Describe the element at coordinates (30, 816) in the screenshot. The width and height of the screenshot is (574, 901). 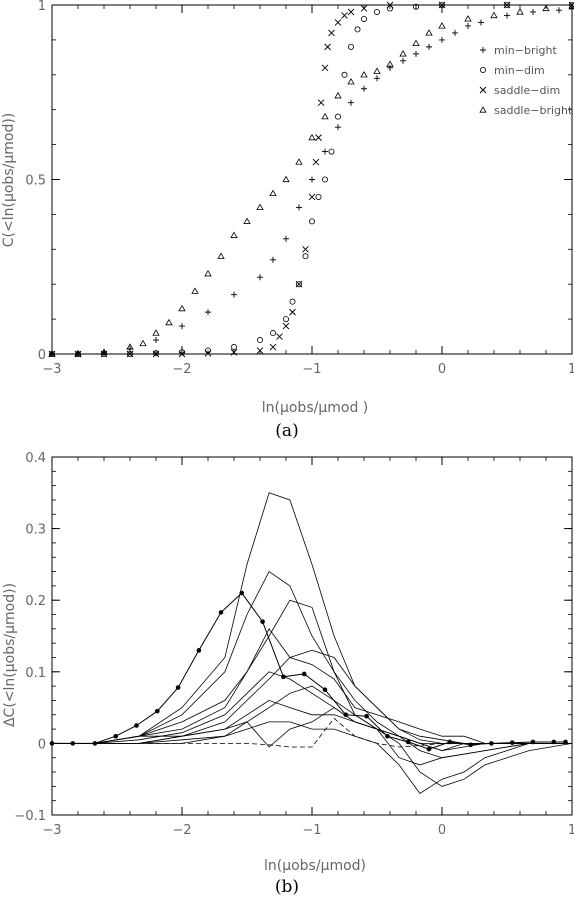
I see `panel-b-ytick-label: −0.1` at that location.